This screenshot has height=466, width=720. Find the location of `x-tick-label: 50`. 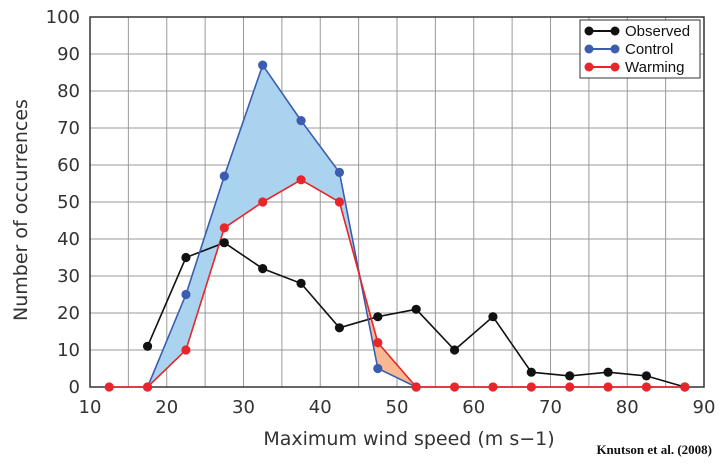

x-tick-label: 50 is located at coordinates (397, 407).